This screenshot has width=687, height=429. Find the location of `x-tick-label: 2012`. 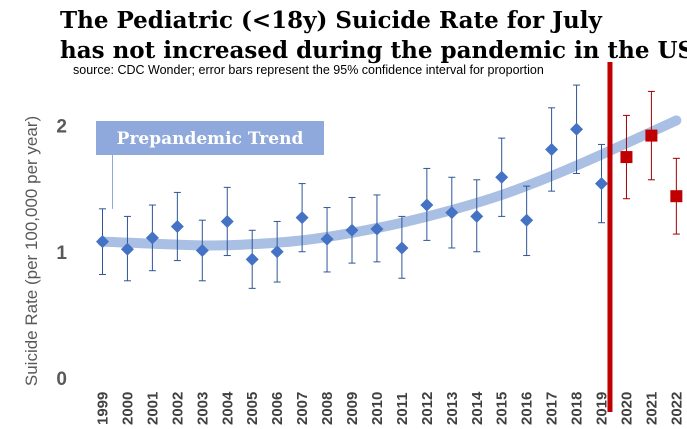

x-tick-label: 2012 is located at coordinates (427, 408).